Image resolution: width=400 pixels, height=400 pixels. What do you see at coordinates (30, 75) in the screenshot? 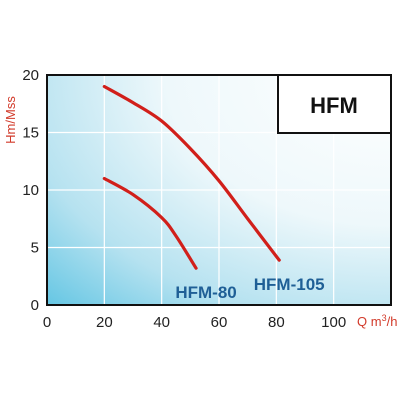
I see `y-tick-label: 20` at bounding box center [30, 75].